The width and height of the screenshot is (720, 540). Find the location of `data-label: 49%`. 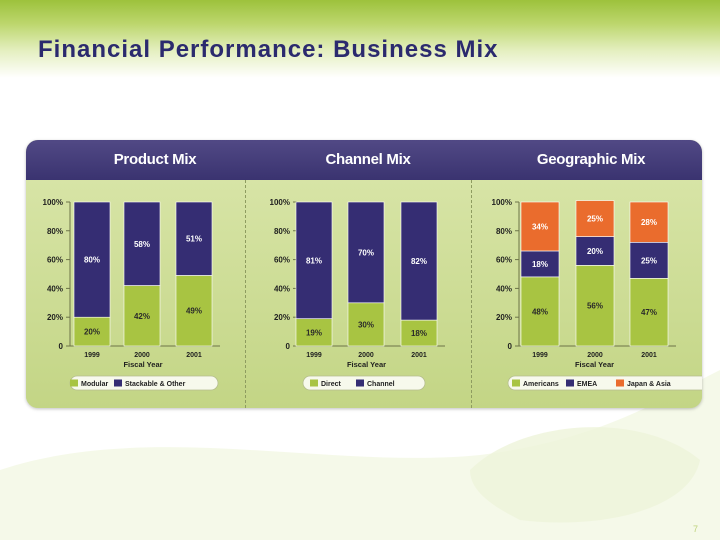

data-label: 49% is located at coordinates (194, 311).